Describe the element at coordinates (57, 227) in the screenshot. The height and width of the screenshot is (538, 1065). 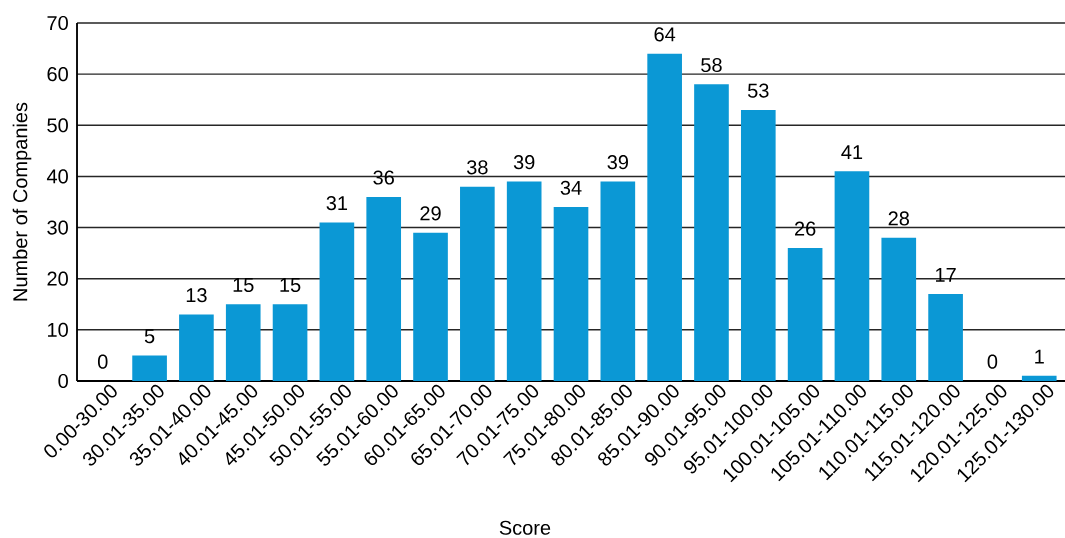
I see `y-tick-label: 30` at that location.